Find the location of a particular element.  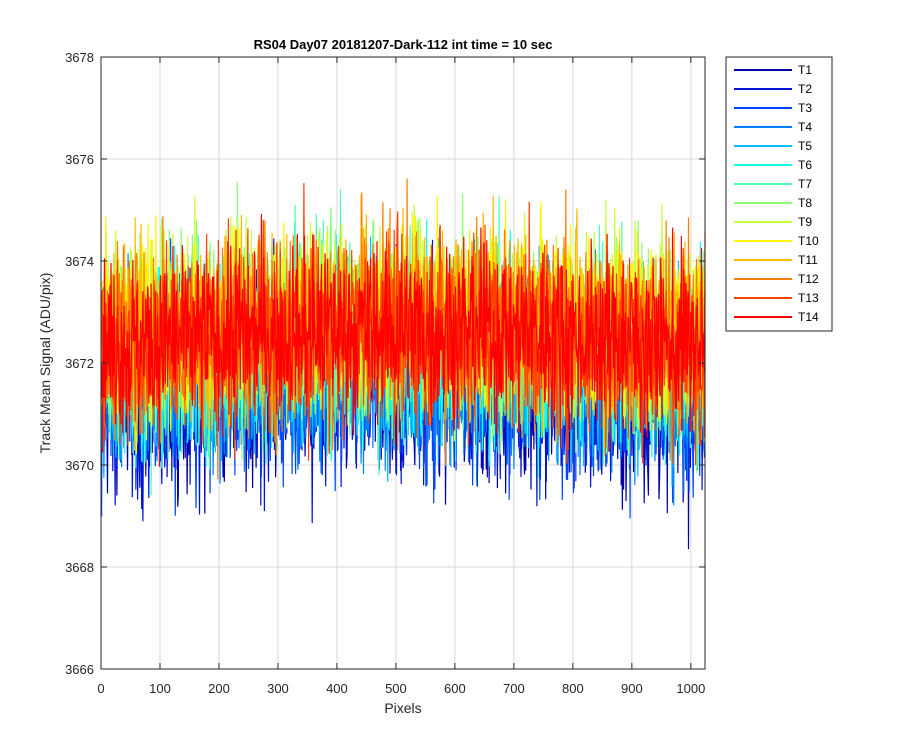

y-tick-label: 3666 is located at coordinates (79, 669).